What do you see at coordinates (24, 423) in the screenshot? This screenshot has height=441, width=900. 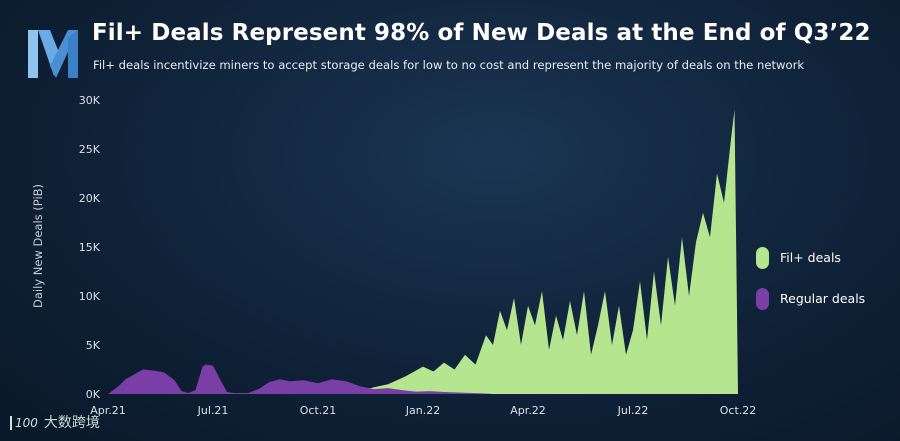 I see `watermark-logo: 100` at bounding box center [24, 423].